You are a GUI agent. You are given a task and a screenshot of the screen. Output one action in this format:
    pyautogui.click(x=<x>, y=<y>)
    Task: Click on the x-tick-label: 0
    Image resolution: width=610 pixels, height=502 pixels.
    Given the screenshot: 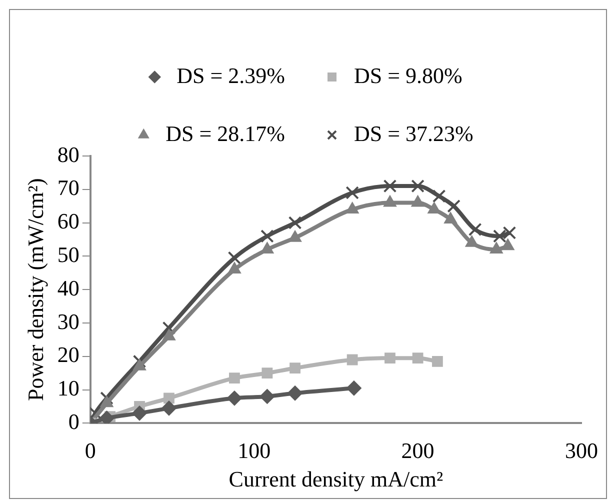 What is the action you would take?
    pyautogui.click(x=90, y=451)
    